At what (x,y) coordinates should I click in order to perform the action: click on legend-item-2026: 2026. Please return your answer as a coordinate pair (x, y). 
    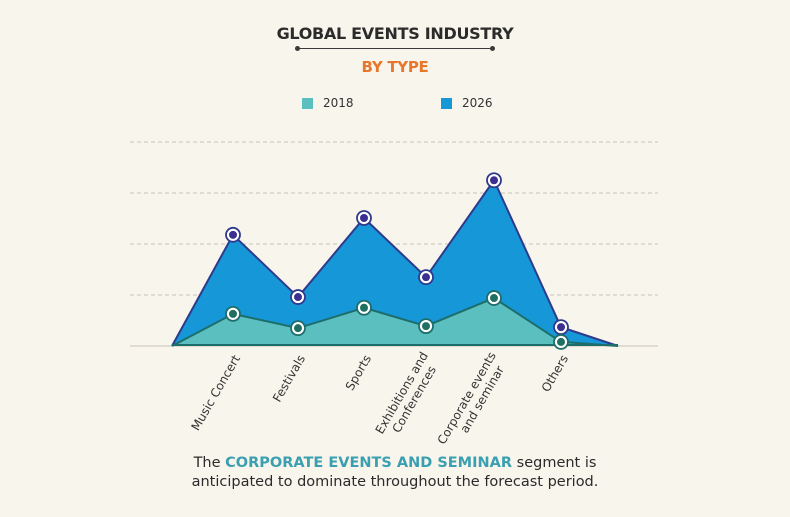
    Looking at the image, I should click on (467, 103).